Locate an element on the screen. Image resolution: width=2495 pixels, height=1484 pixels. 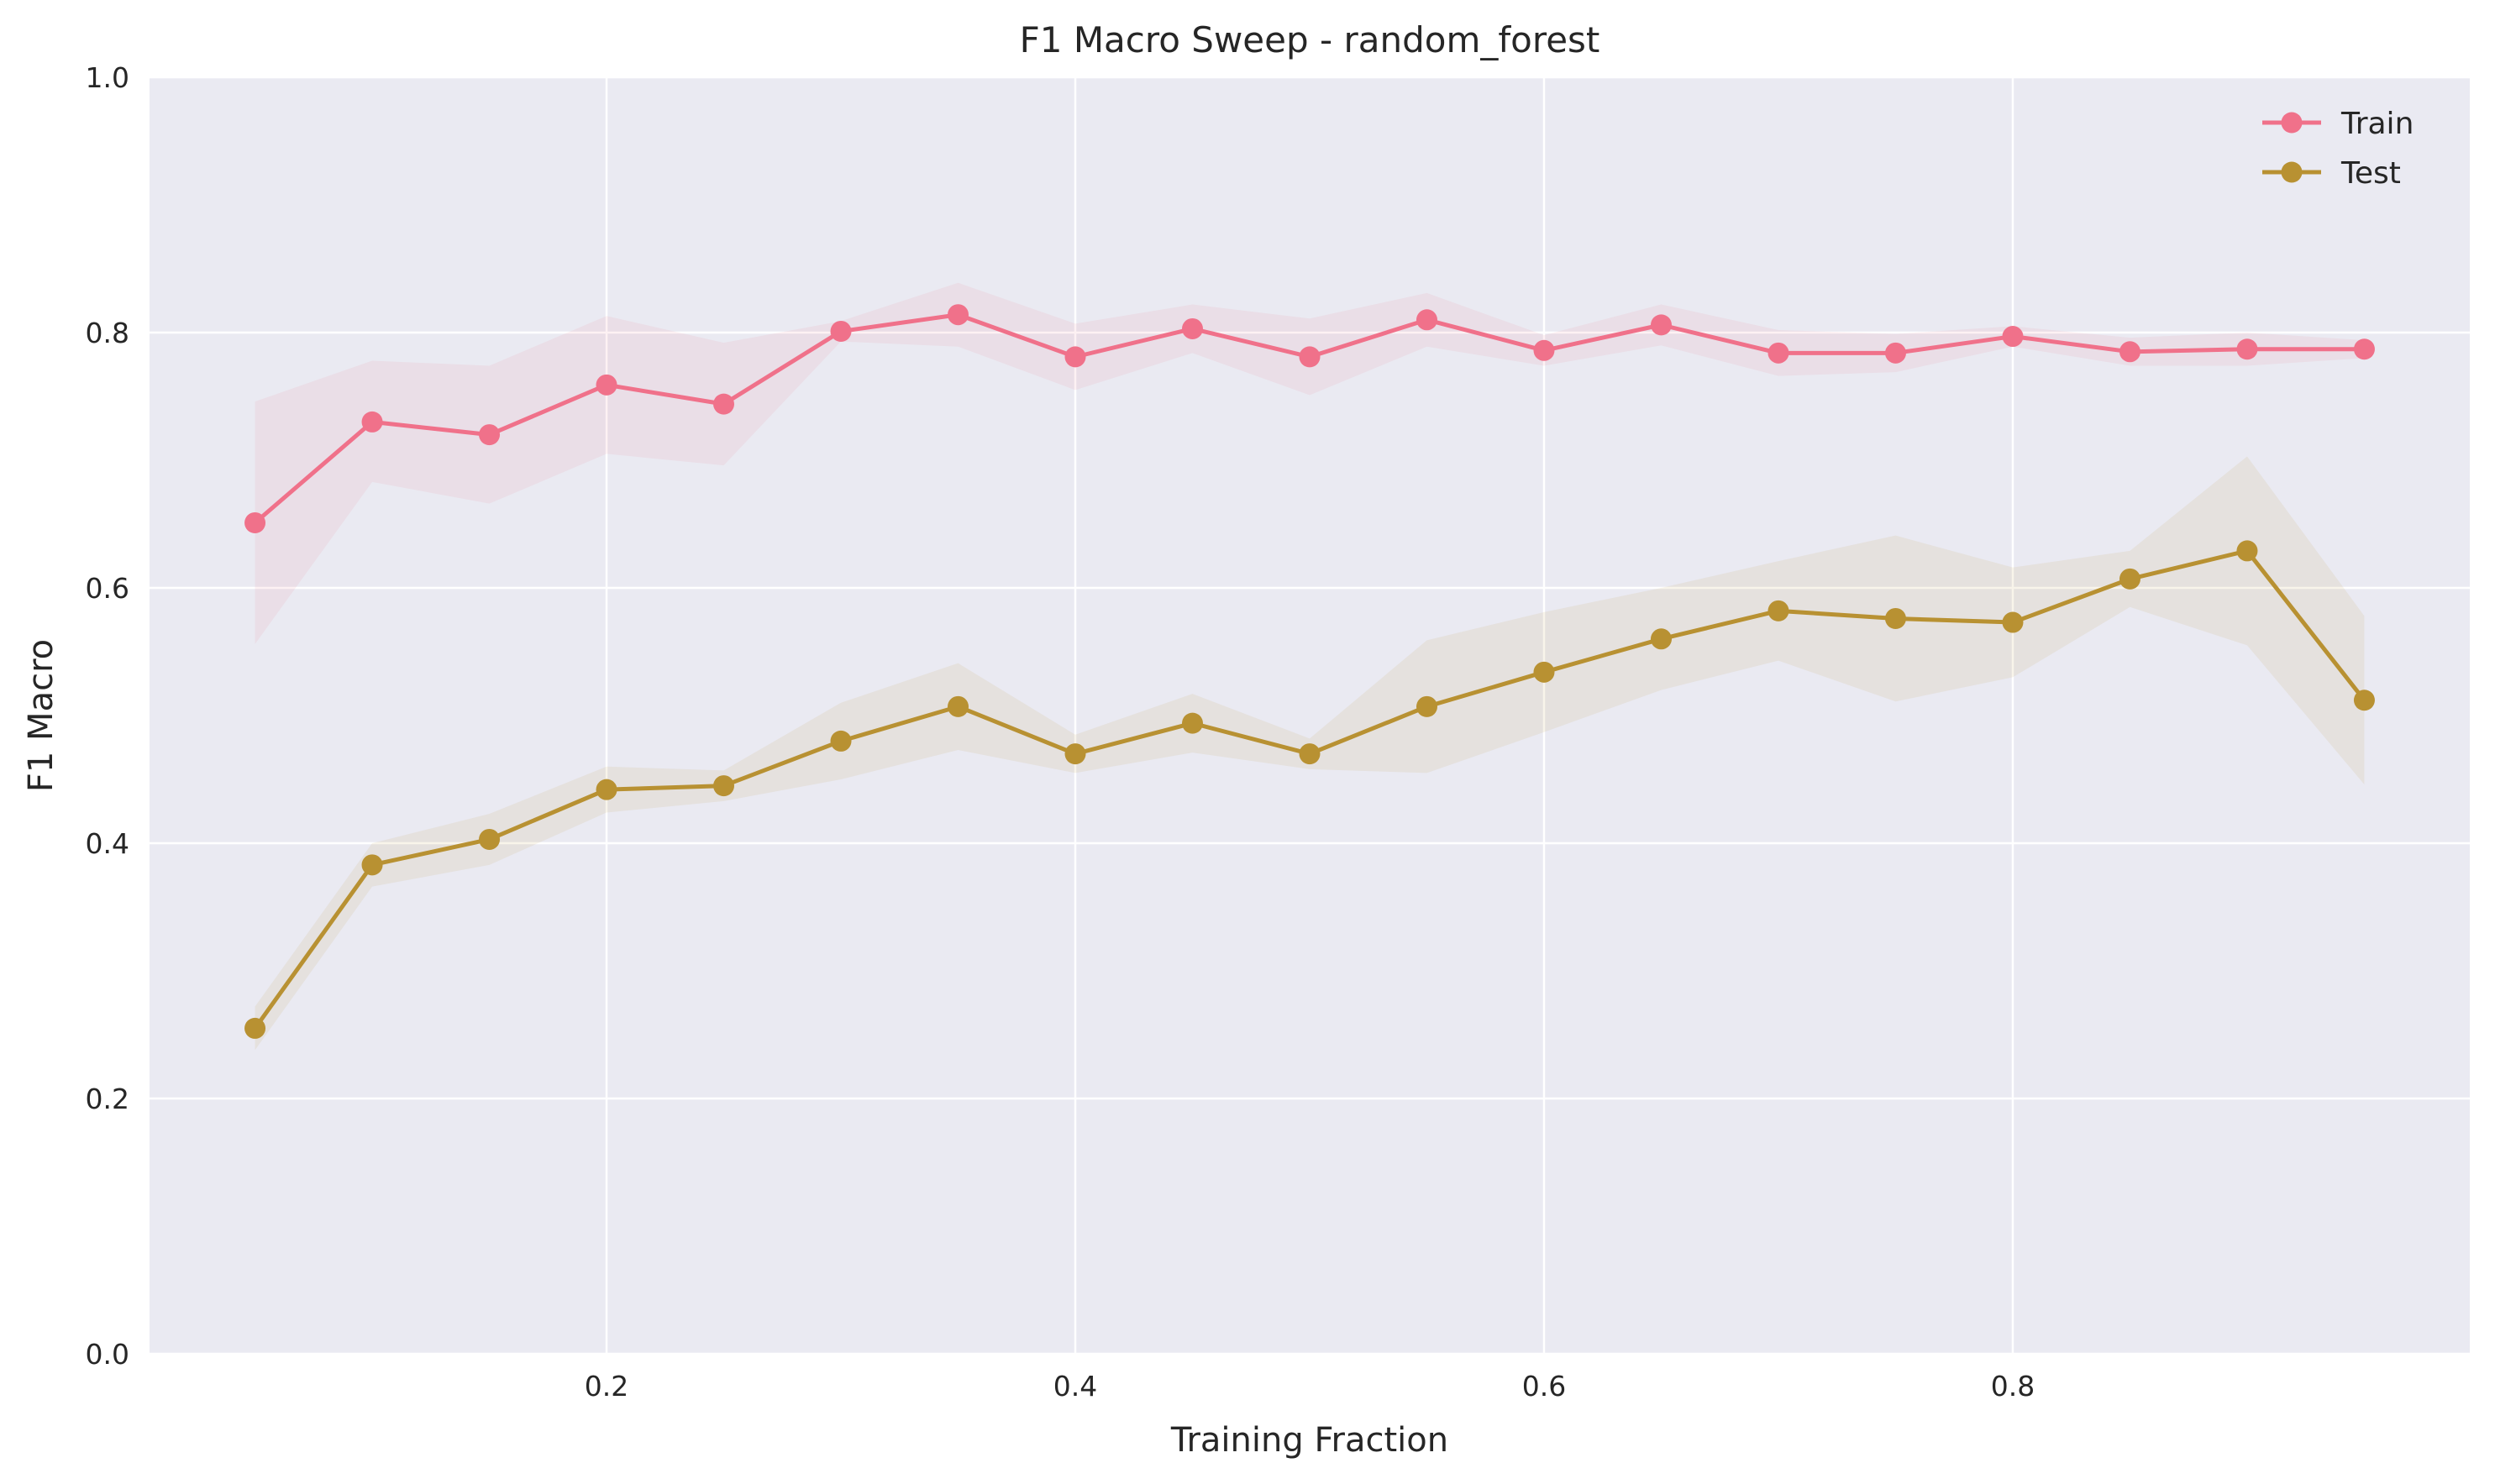
x-axis-label: Training Fraction is located at coordinates (1309, 1441).